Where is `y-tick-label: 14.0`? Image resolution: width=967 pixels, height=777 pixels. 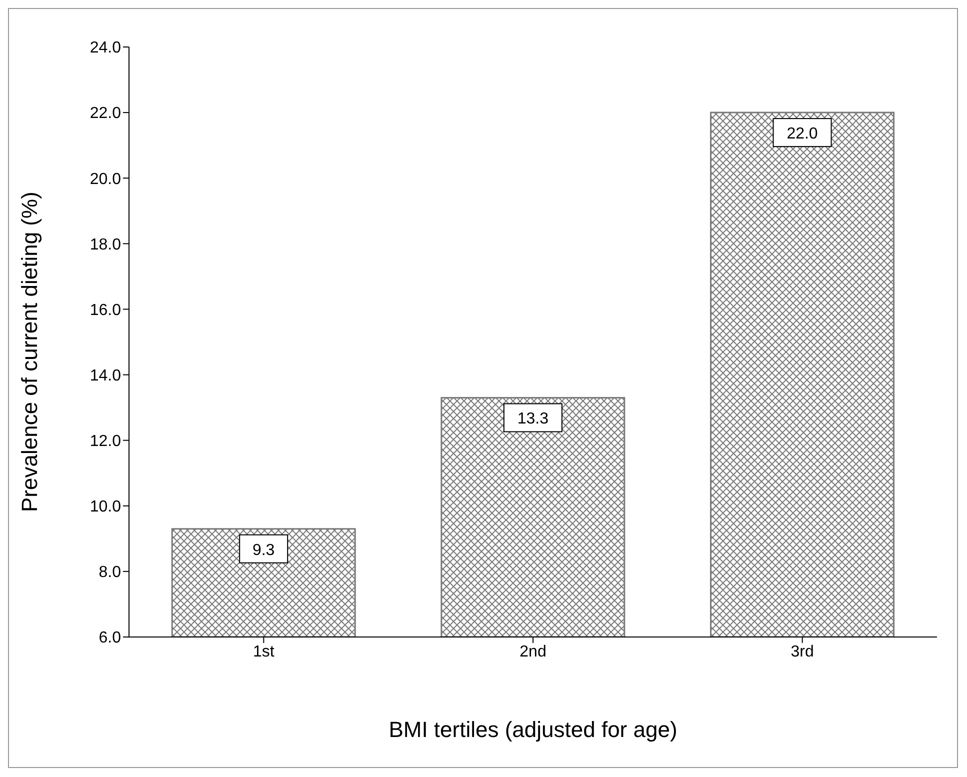
y-tick-label: 14.0 is located at coordinates (106, 375).